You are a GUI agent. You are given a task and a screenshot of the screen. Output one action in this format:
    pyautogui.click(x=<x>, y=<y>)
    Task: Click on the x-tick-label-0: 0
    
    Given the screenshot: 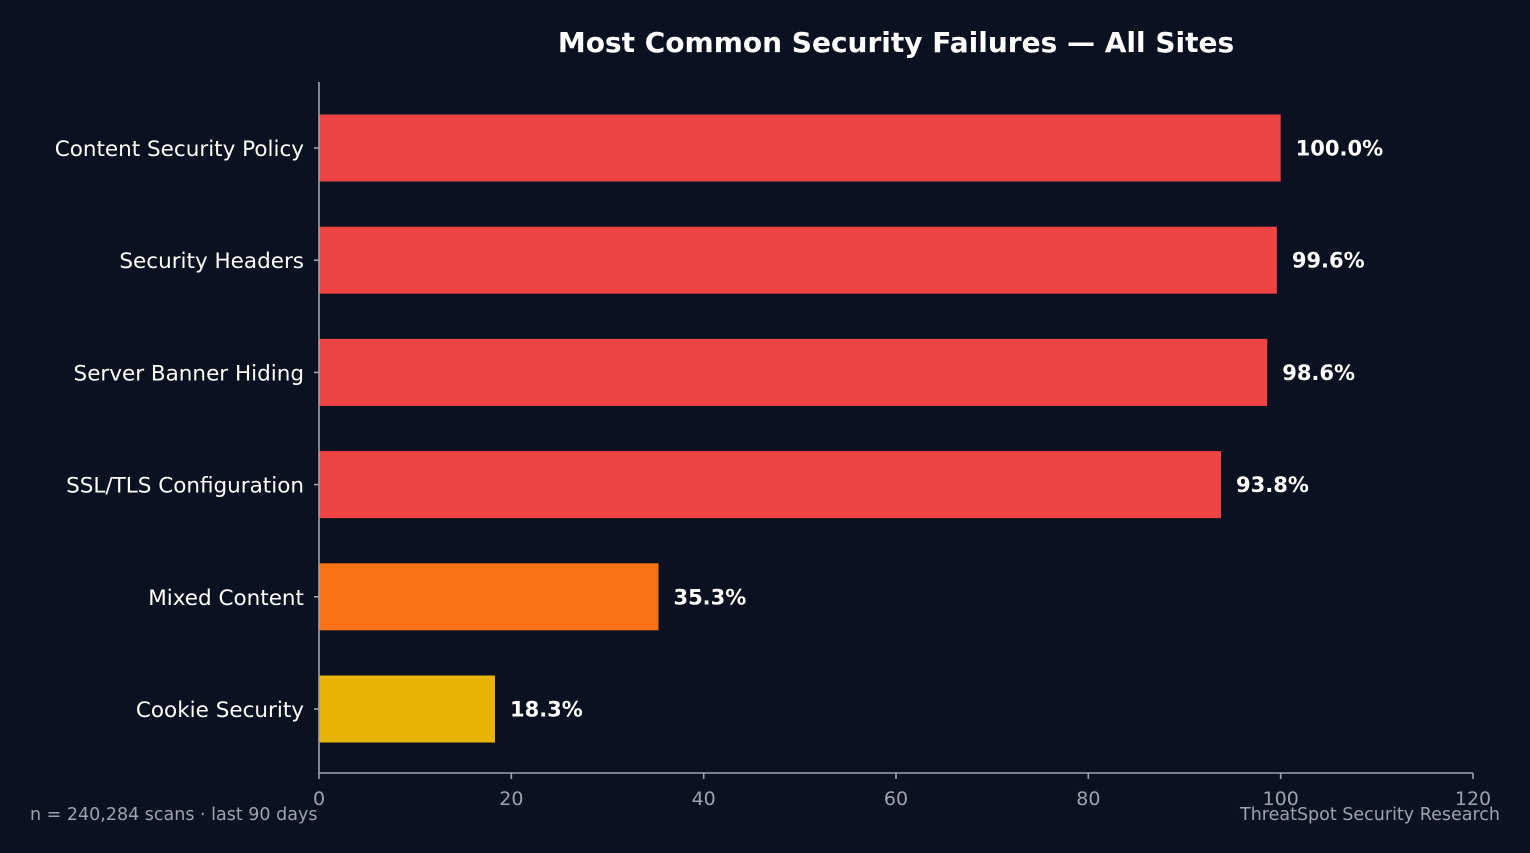 What is the action you would take?
    pyautogui.click(x=319, y=799)
    